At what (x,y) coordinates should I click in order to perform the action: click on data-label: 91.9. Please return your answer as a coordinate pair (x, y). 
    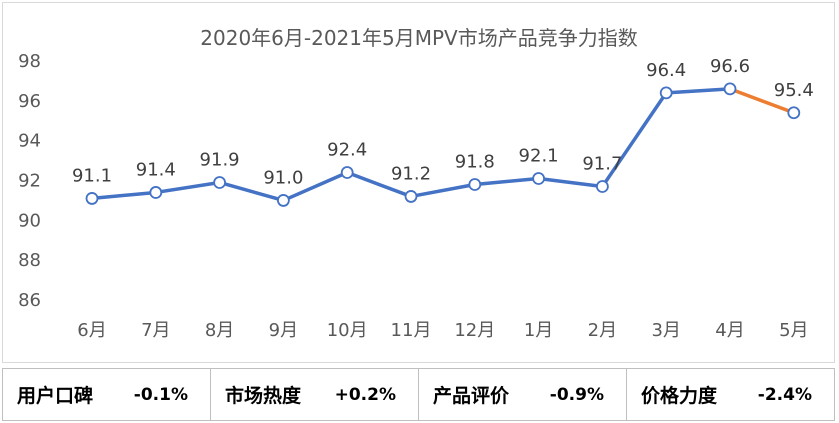
    Looking at the image, I should click on (220, 159).